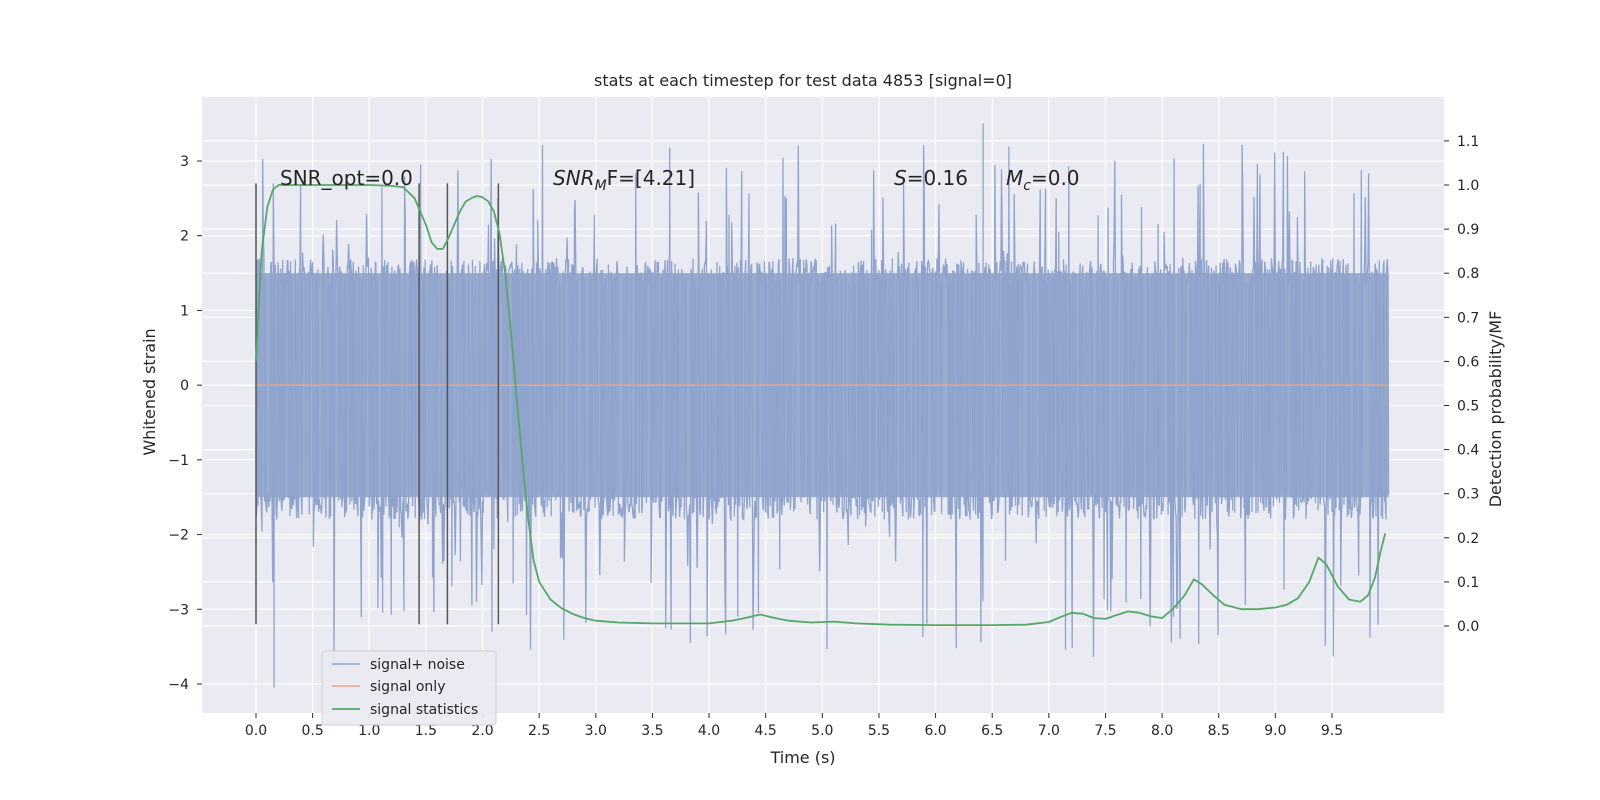  What do you see at coordinates (596, 731) in the screenshot?
I see `x-tick-label: 3.0` at bounding box center [596, 731].